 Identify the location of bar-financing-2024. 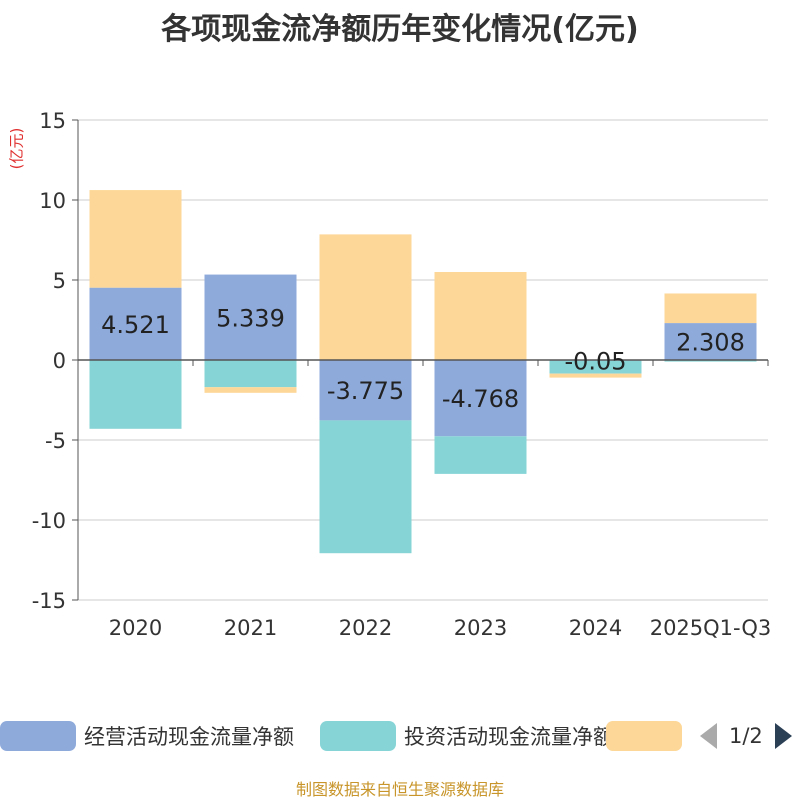
(595, 375).